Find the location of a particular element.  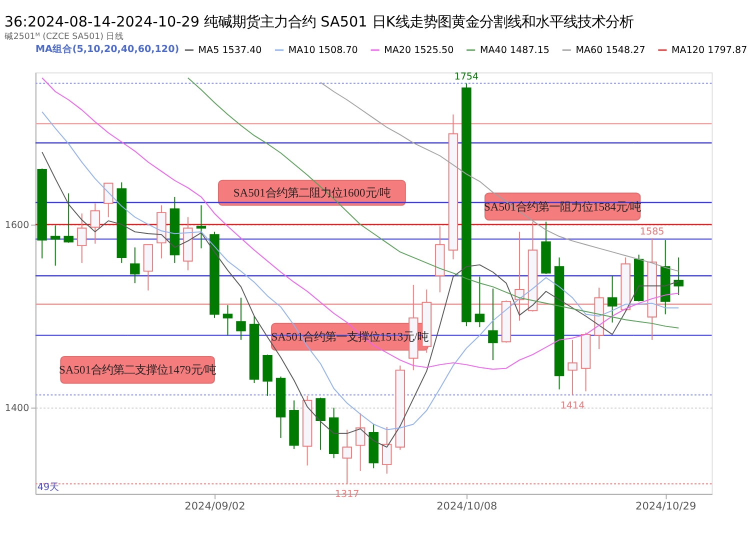

legend-label: MA120 1797.87 is located at coordinates (710, 50).